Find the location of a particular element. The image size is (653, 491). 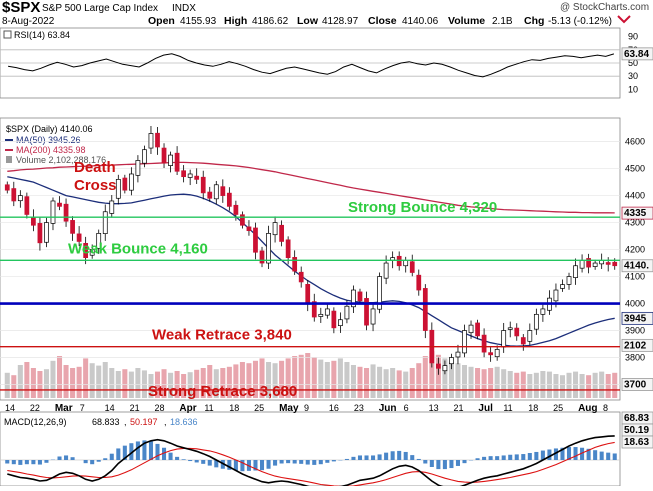

price-tick-label: 4100 is located at coordinates (635, 277).